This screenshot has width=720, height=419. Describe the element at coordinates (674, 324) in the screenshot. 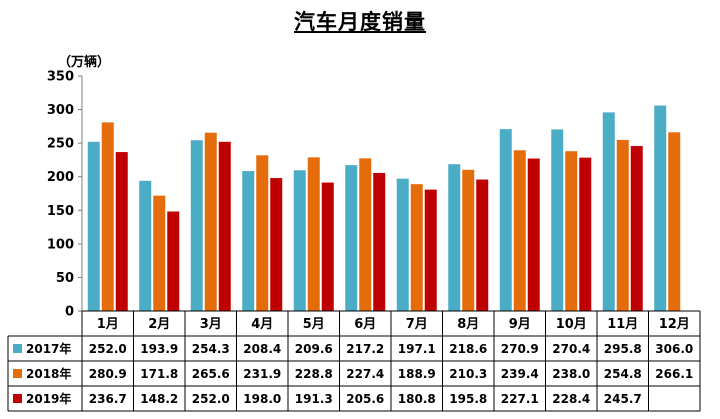

I see `x-category-label: 12月` at that location.